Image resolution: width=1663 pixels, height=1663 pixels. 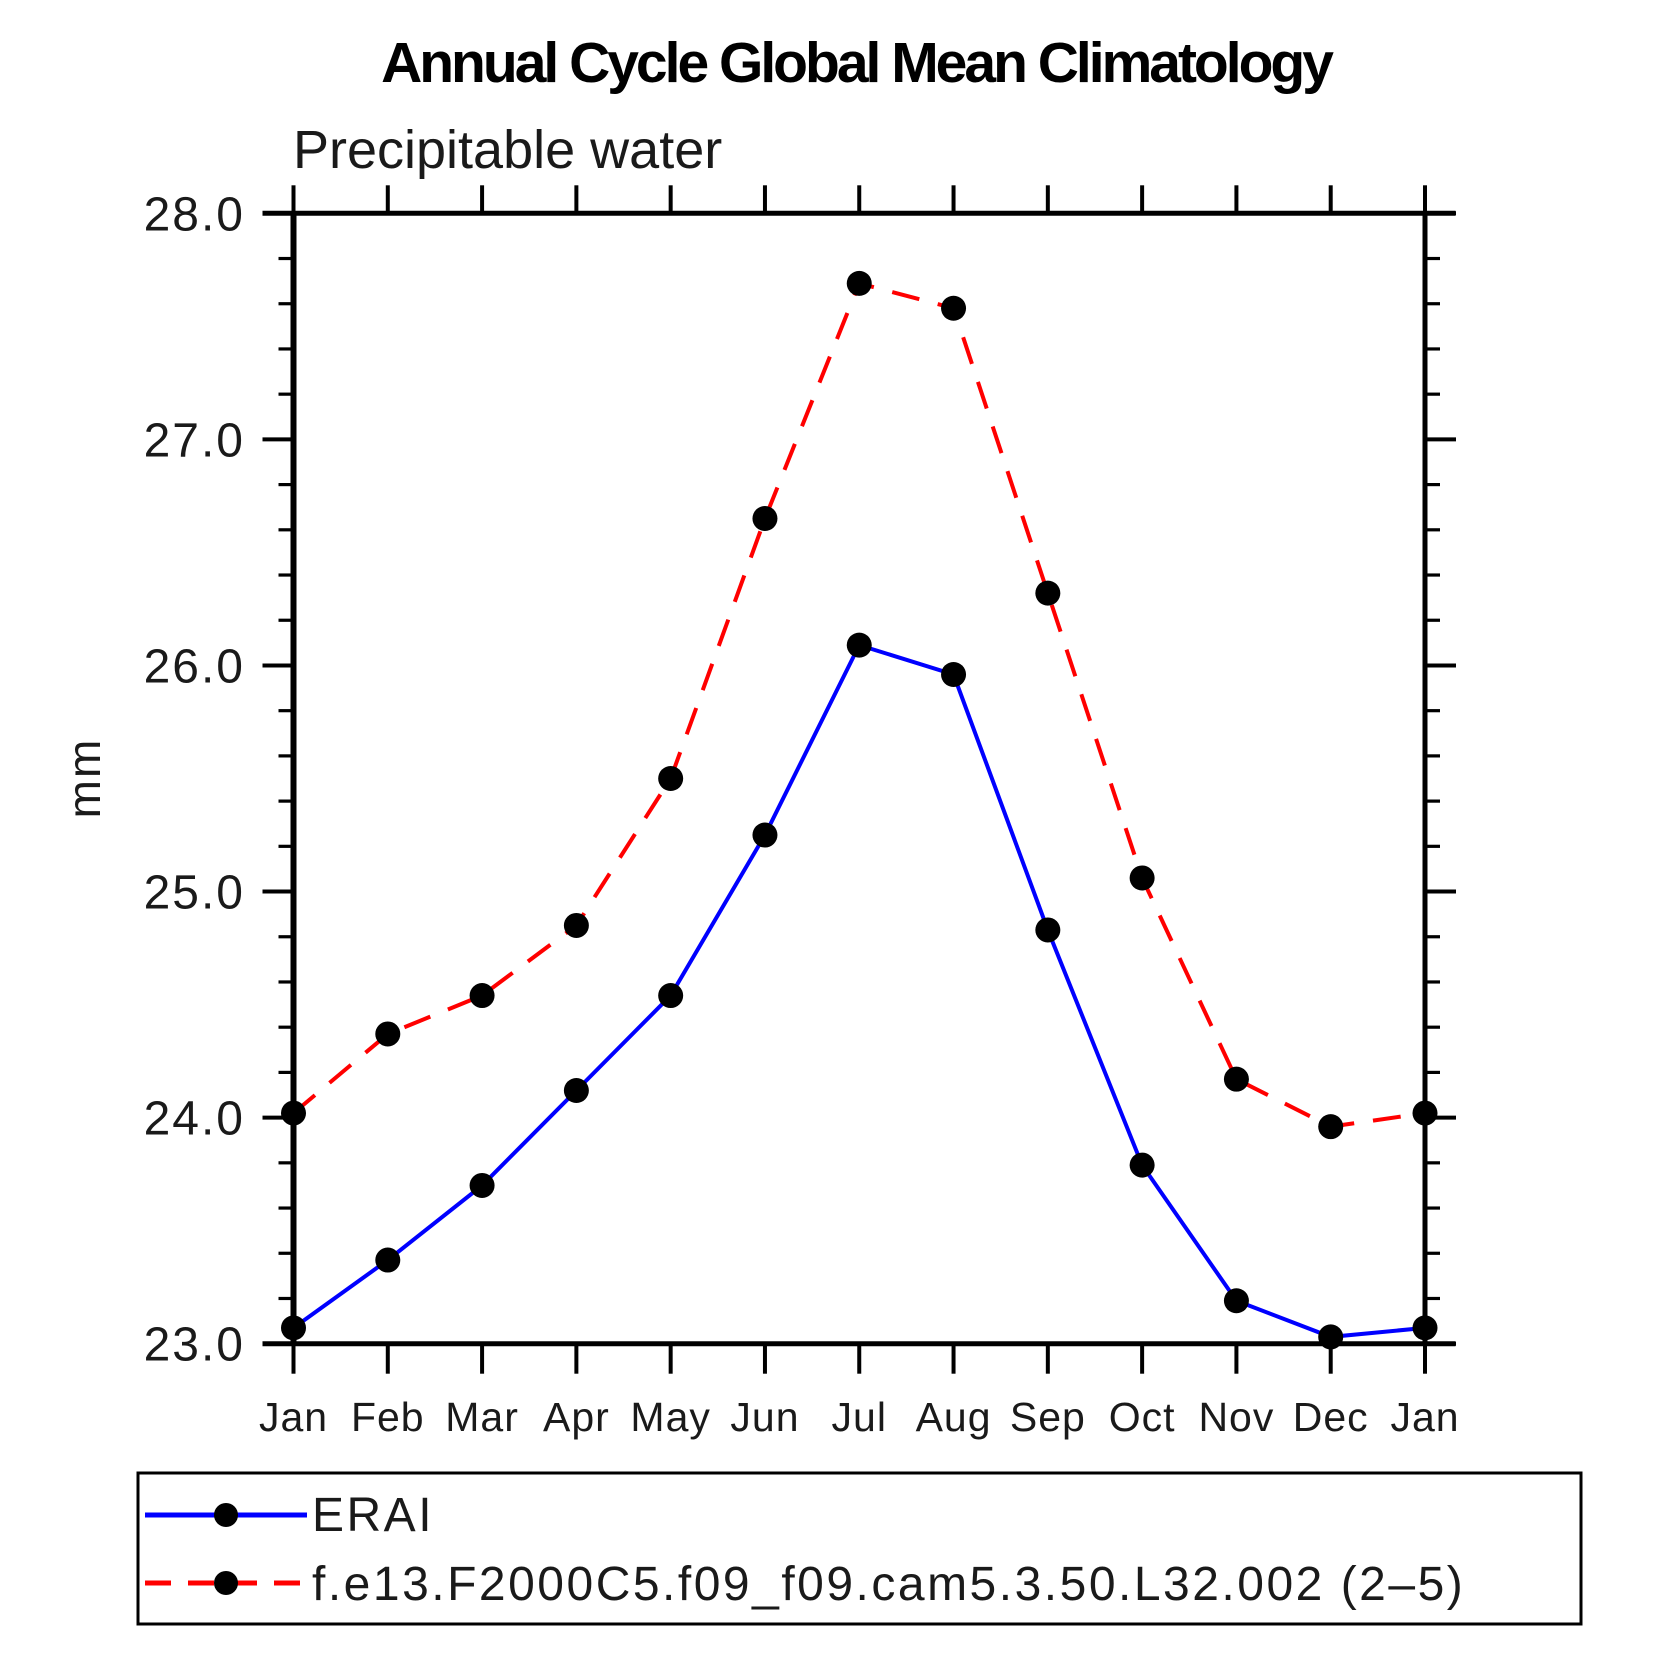 What do you see at coordinates (226, 1583) in the screenshot?
I see `legend-marker-model` at bounding box center [226, 1583].